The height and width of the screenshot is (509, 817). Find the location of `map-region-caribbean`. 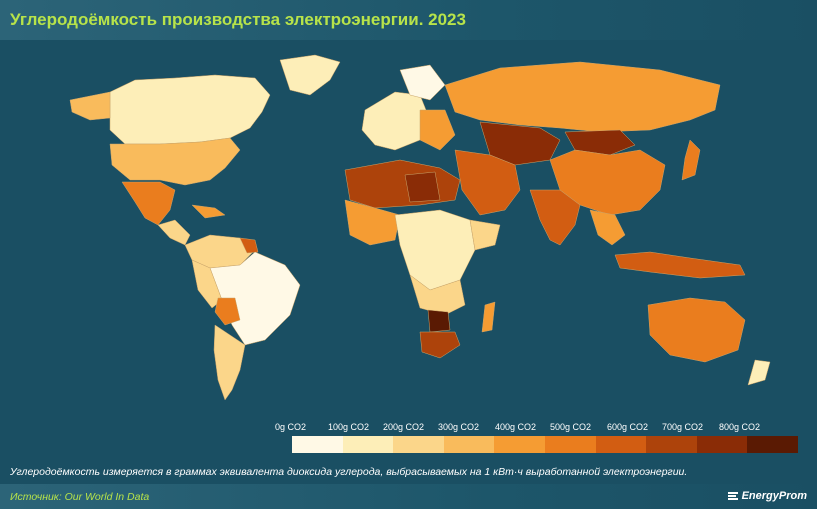

map-region-caribbean is located at coordinates (208, 211).